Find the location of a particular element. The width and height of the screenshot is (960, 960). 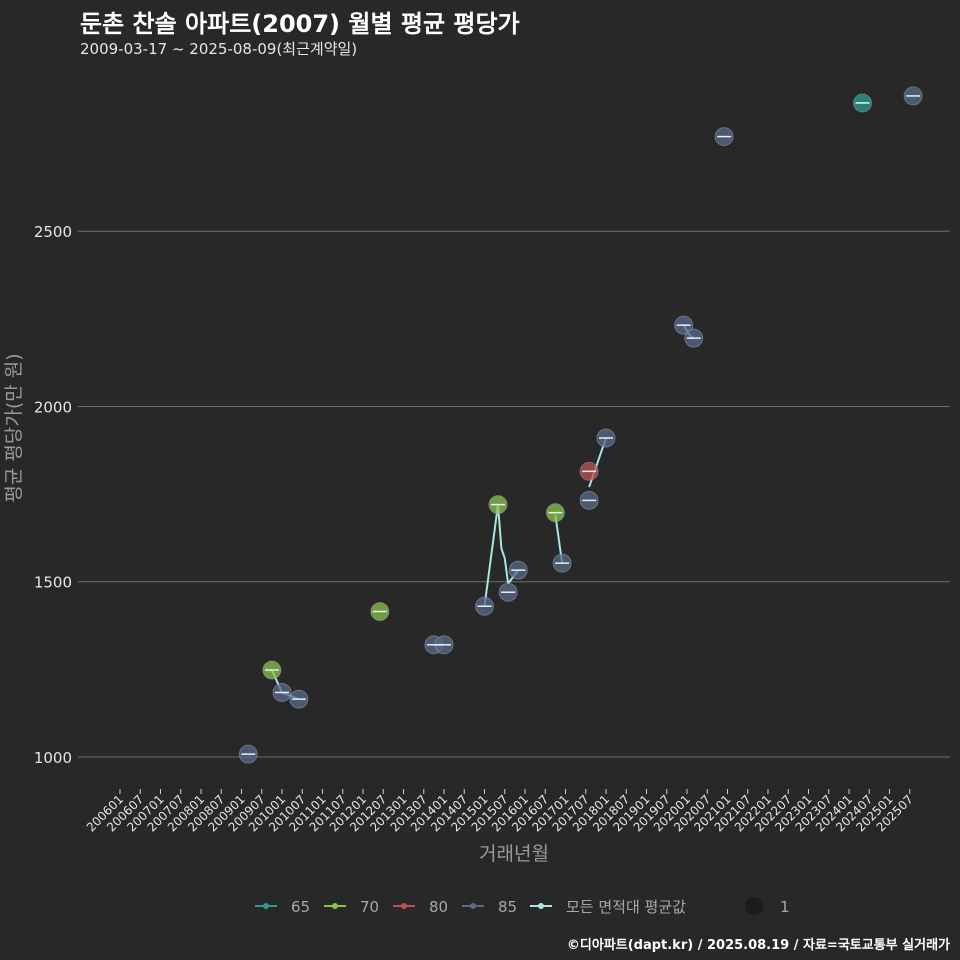

legend-label-85: 85 is located at coordinates (507, 907).